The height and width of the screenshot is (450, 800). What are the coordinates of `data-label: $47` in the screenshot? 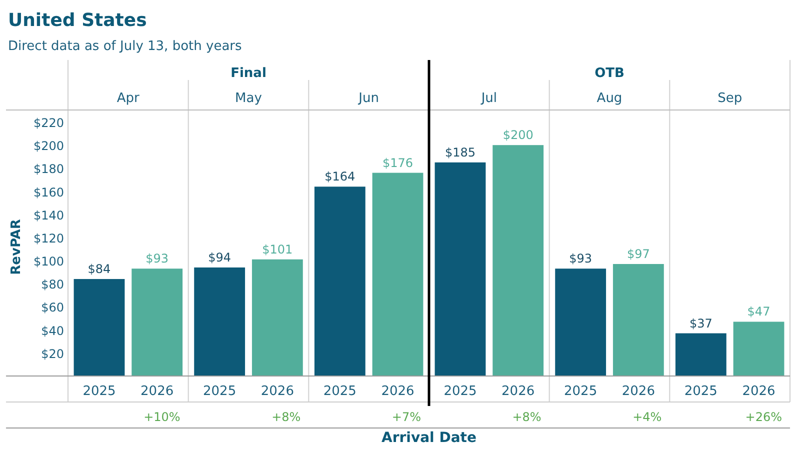 It's located at (758, 311).